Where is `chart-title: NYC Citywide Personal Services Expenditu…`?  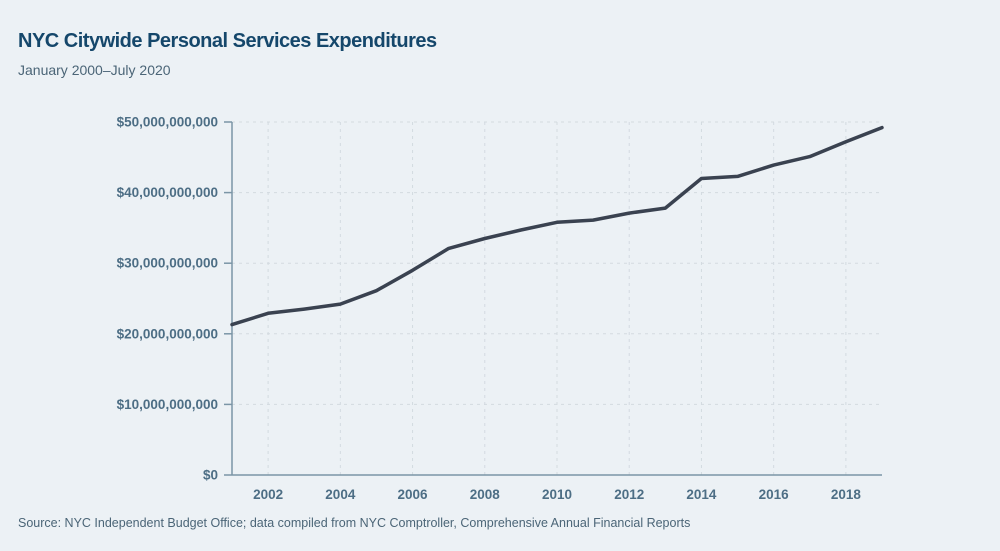
chart-title: NYC Citywide Personal Services Expenditu… is located at coordinates (227, 41).